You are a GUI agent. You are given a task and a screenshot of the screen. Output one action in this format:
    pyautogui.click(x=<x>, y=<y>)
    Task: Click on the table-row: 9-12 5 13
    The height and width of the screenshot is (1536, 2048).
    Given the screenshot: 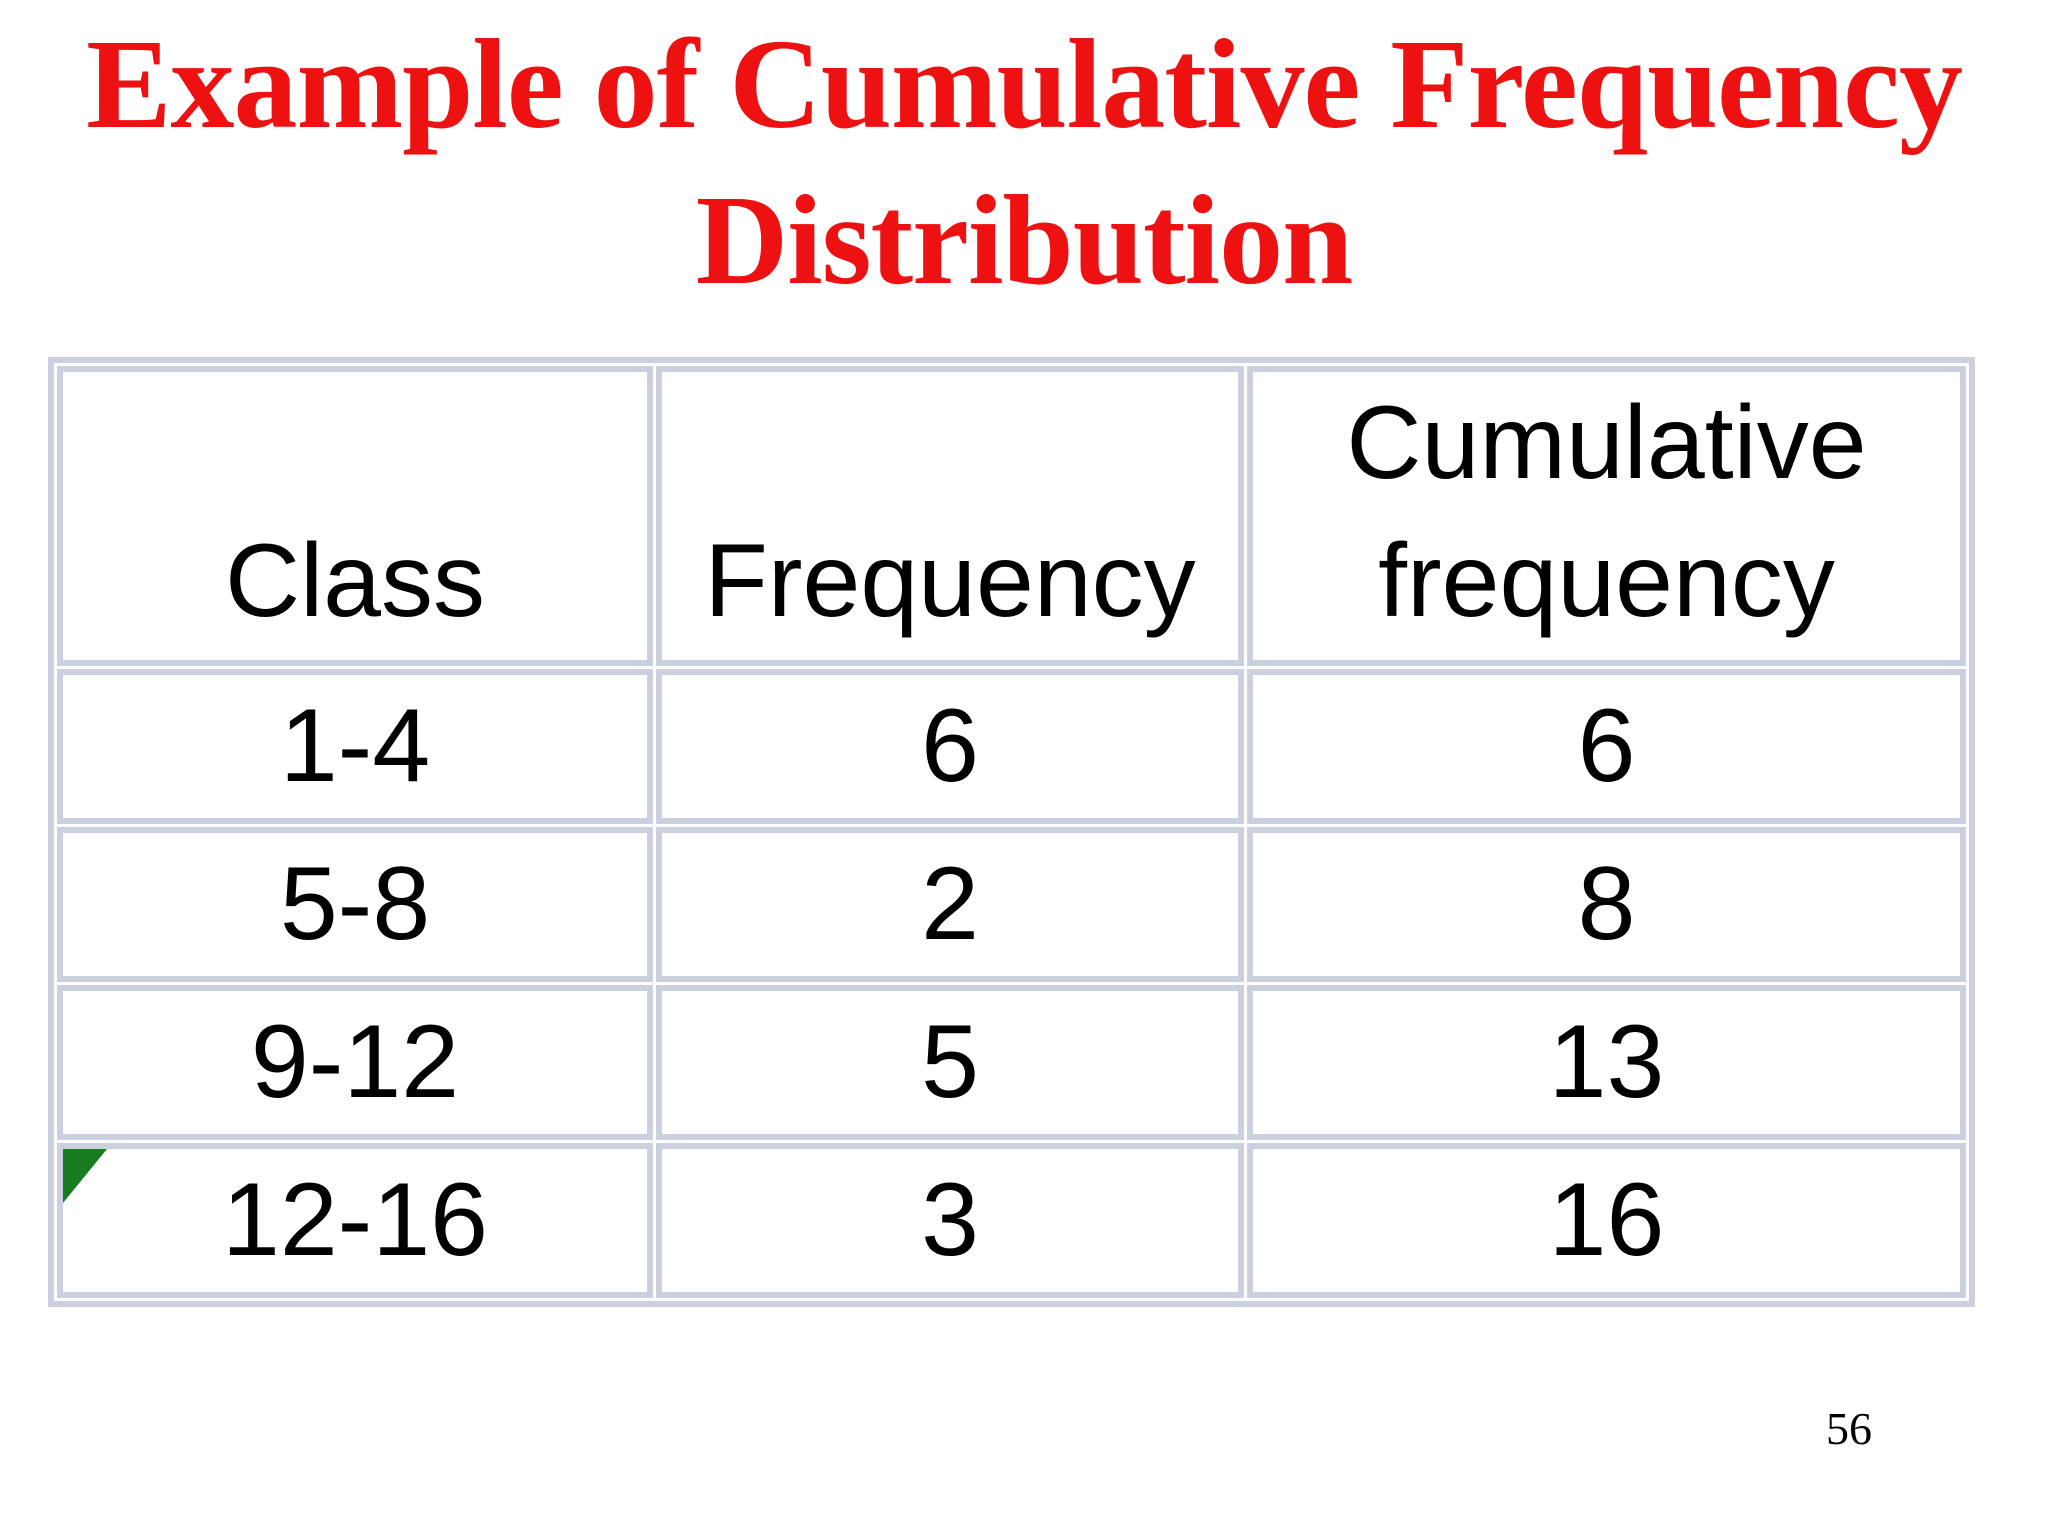 What is the action you would take?
    pyautogui.click(x=1011, y=1062)
    